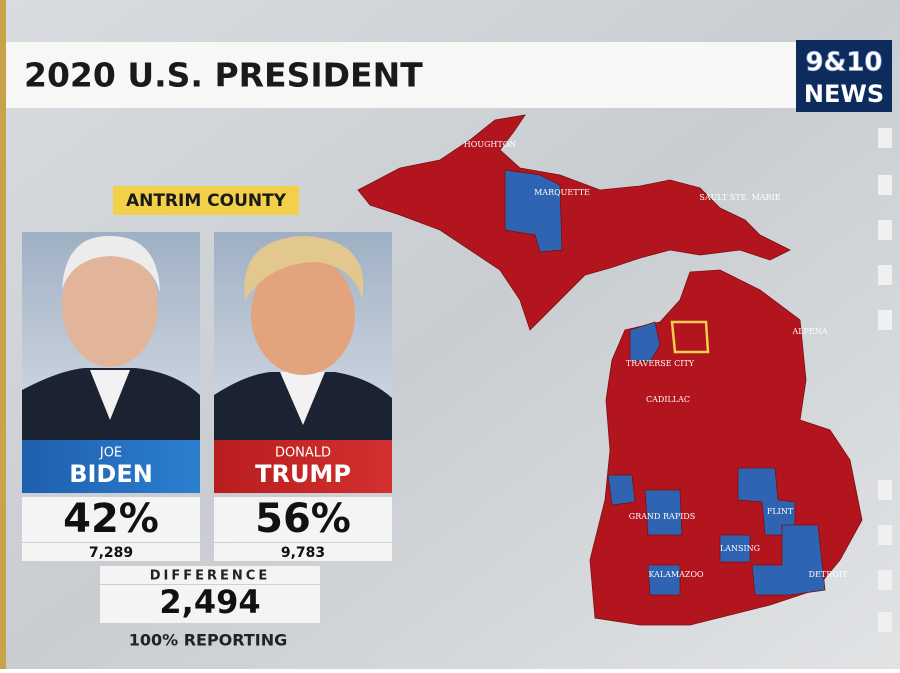 This screenshot has height=673, width=900. I want to click on map-label: FLINT, so click(780, 511).